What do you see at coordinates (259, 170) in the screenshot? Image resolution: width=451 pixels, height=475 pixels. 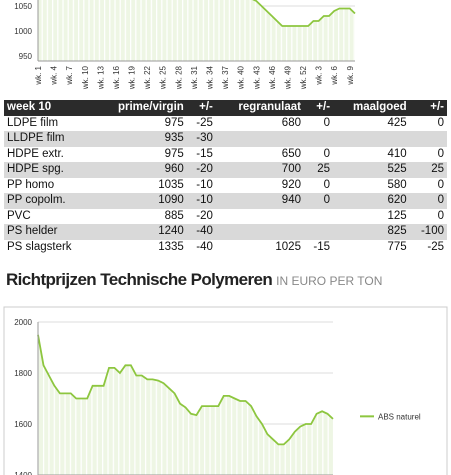 I see `table-cell: 700` at bounding box center [259, 170].